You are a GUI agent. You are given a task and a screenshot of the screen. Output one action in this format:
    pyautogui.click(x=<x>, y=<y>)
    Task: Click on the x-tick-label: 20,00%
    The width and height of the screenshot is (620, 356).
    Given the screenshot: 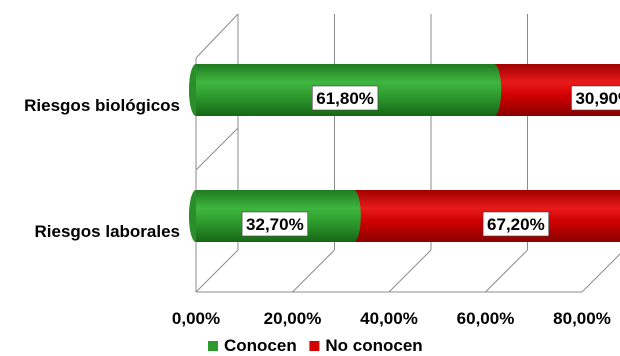 What is the action you would take?
    pyautogui.click(x=293, y=318)
    